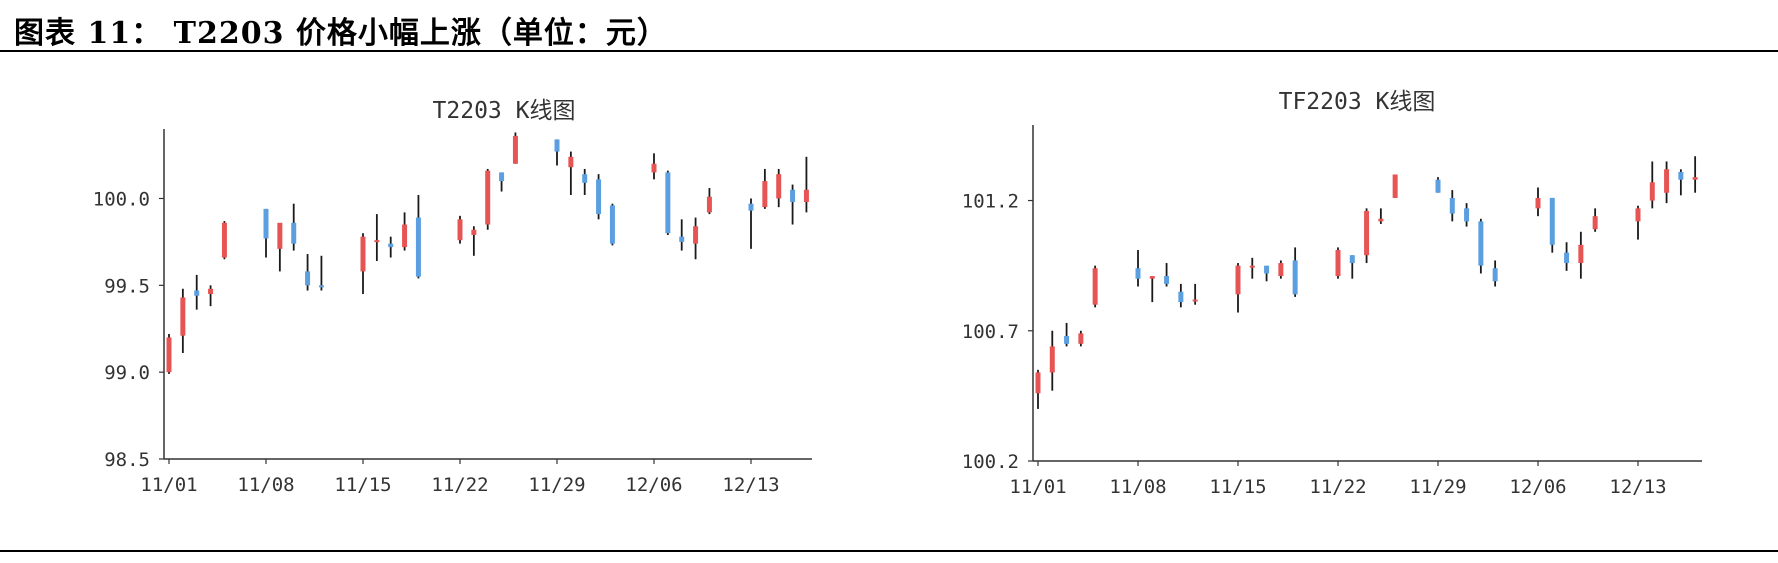 The image size is (1778, 563). I want to click on chart-title: T2203 K线图, so click(504, 111).